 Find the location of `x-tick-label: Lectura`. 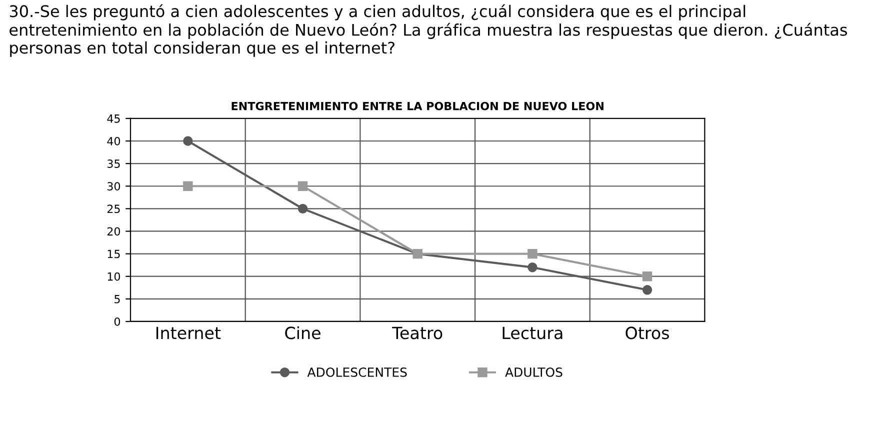

x-tick-label: Lectura is located at coordinates (532, 333).